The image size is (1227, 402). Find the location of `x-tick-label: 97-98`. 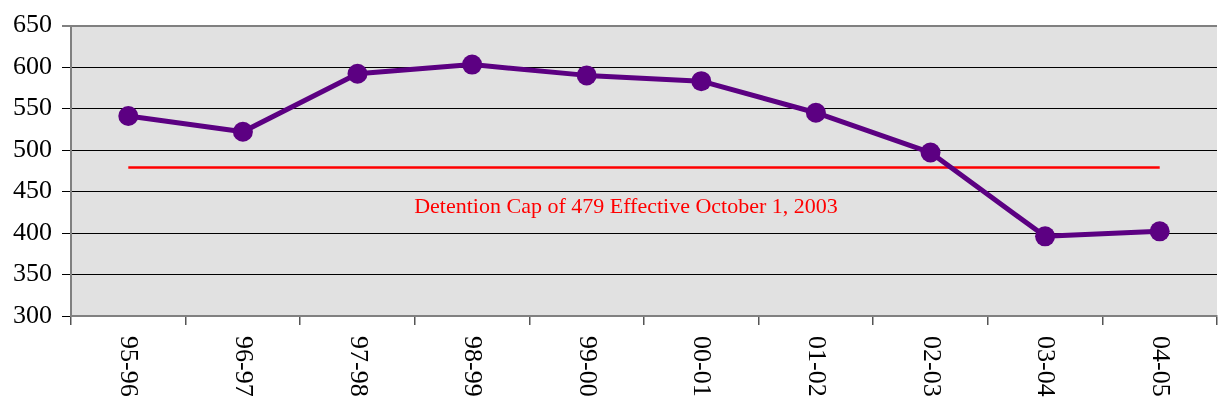

x-tick-label: 97-98 is located at coordinates (359, 366).